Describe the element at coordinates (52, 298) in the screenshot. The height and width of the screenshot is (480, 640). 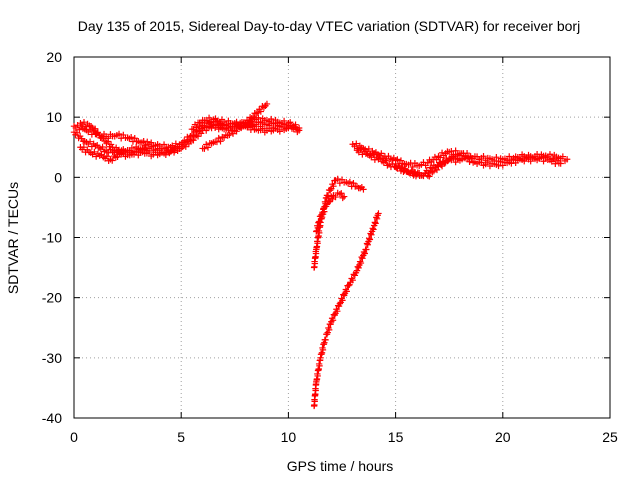
I see `y-tick-label: -20` at that location.